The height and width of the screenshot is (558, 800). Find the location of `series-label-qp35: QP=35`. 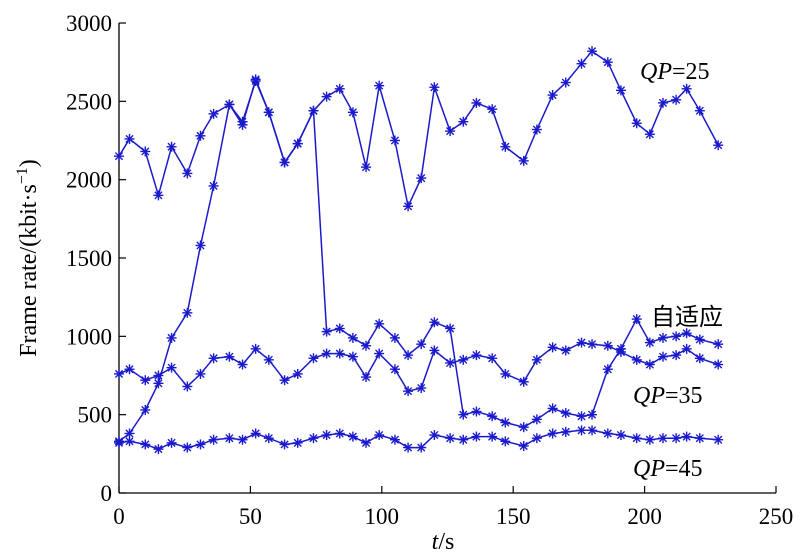

series-label-qp35: QP=35 is located at coordinates (668, 396).